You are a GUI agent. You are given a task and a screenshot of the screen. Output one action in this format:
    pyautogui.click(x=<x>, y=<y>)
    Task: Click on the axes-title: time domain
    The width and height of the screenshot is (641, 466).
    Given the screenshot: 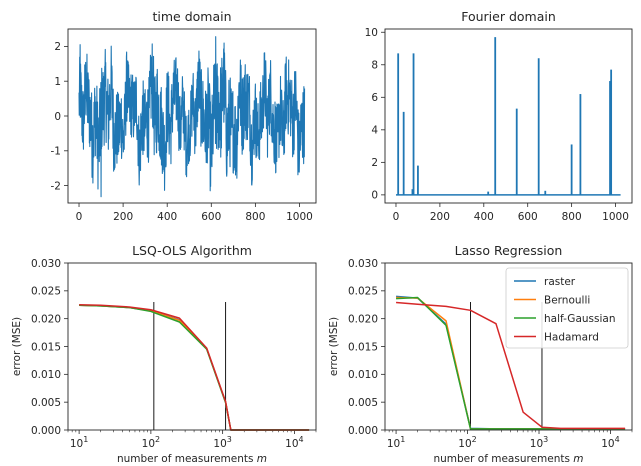 What is the action you would take?
    pyautogui.click(x=191, y=16)
    